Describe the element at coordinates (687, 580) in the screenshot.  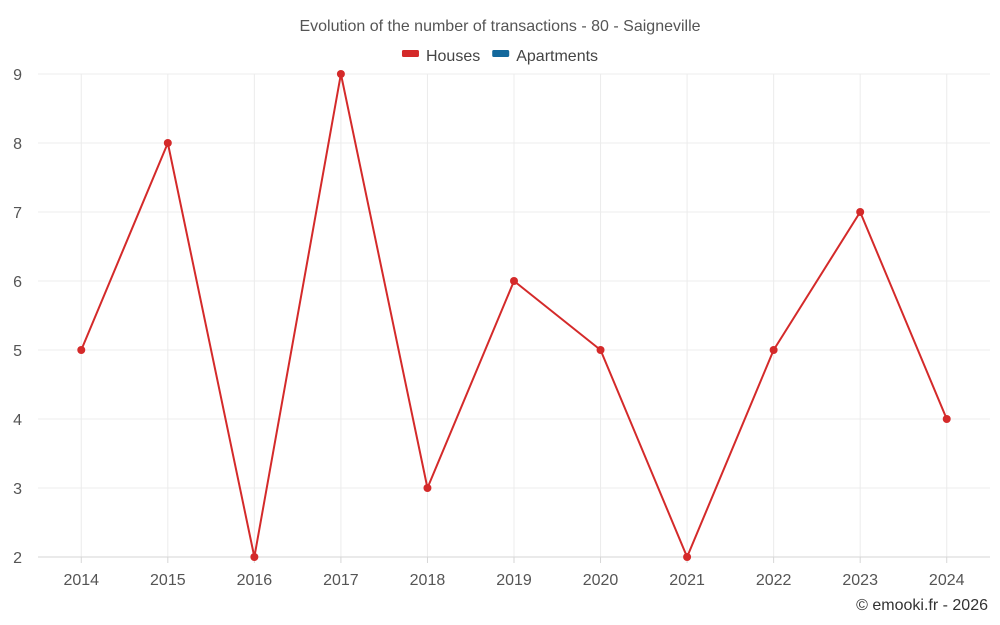
I see `x-tick-label: 2021` at that location.